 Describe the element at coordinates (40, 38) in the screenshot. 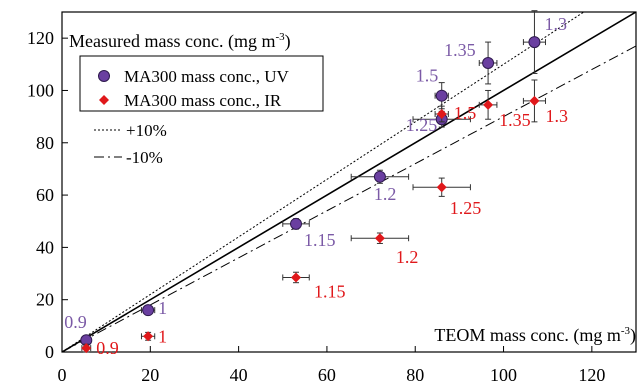

I see `y-tick-label: 120` at that location.